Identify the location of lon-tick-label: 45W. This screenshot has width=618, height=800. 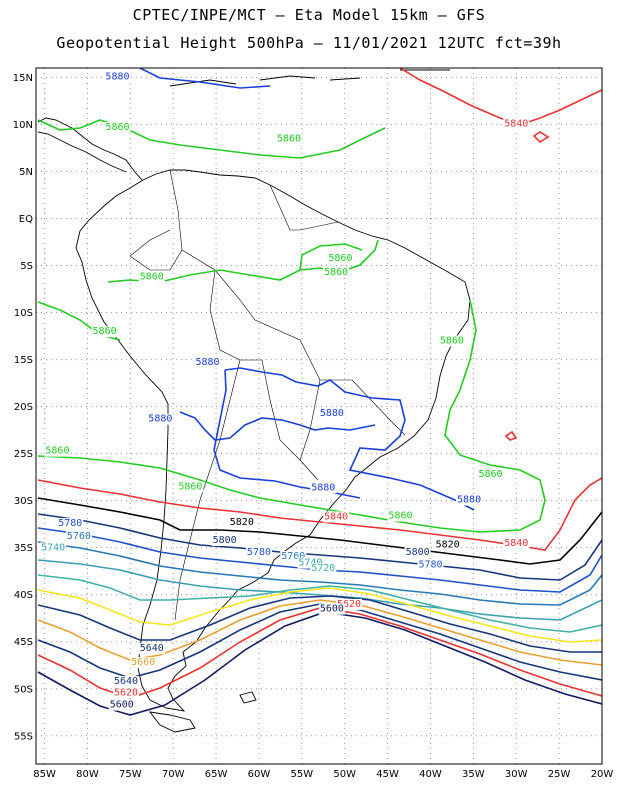
(387, 774).